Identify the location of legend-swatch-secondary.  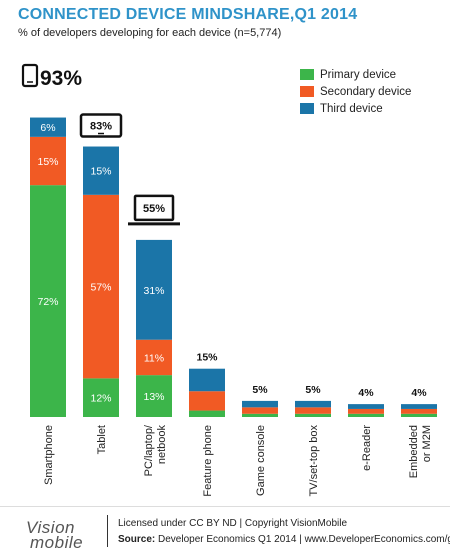
(307, 91).